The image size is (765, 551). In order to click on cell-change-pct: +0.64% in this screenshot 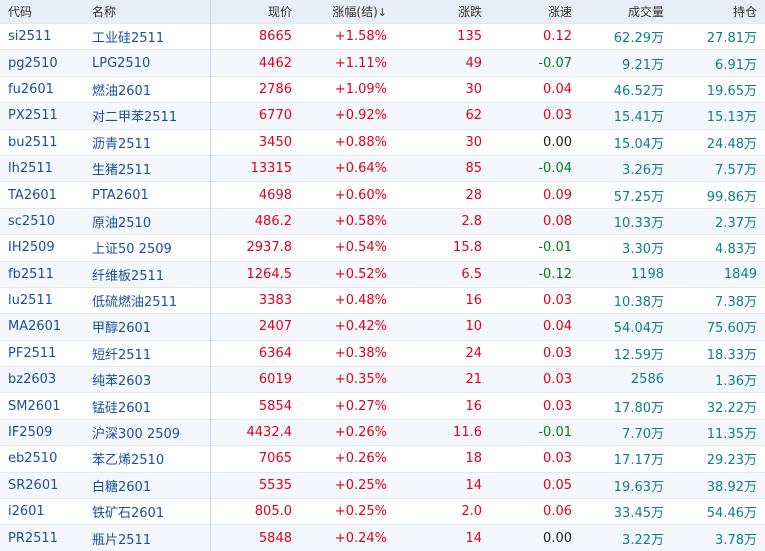, I will do `click(347, 168)`.